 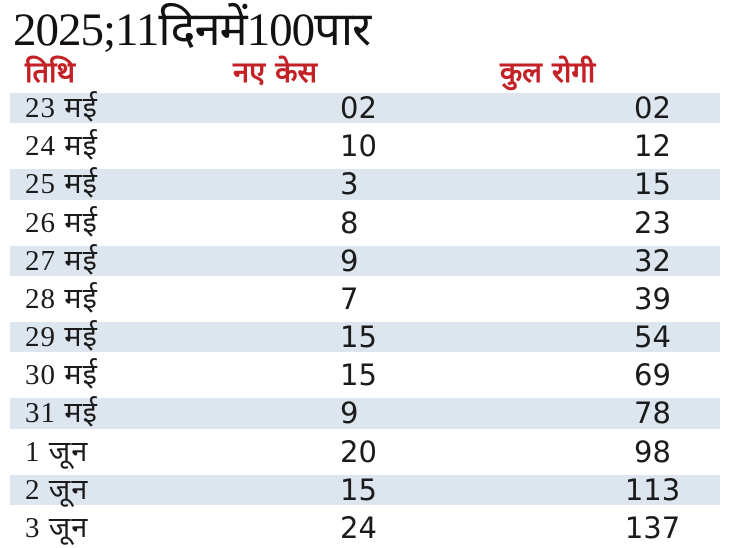 What do you see at coordinates (349, 222) in the screenshot?
I see `new-cases-cell: 8` at bounding box center [349, 222].